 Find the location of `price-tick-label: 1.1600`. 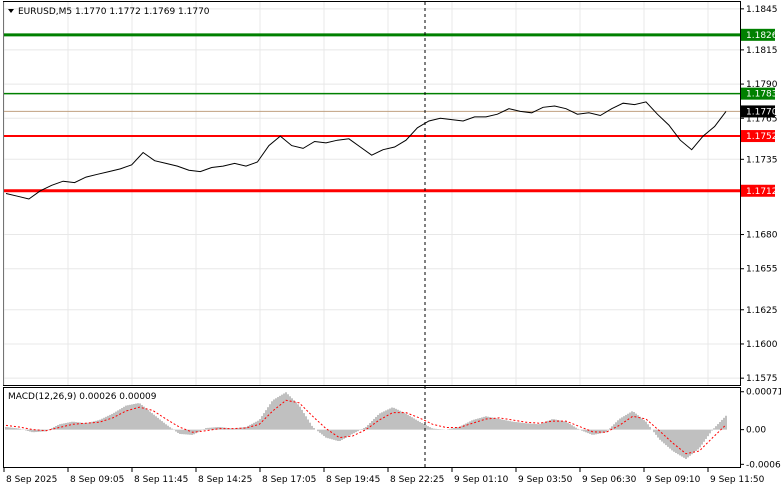

price-tick-label: 1.1600 is located at coordinates (762, 345).